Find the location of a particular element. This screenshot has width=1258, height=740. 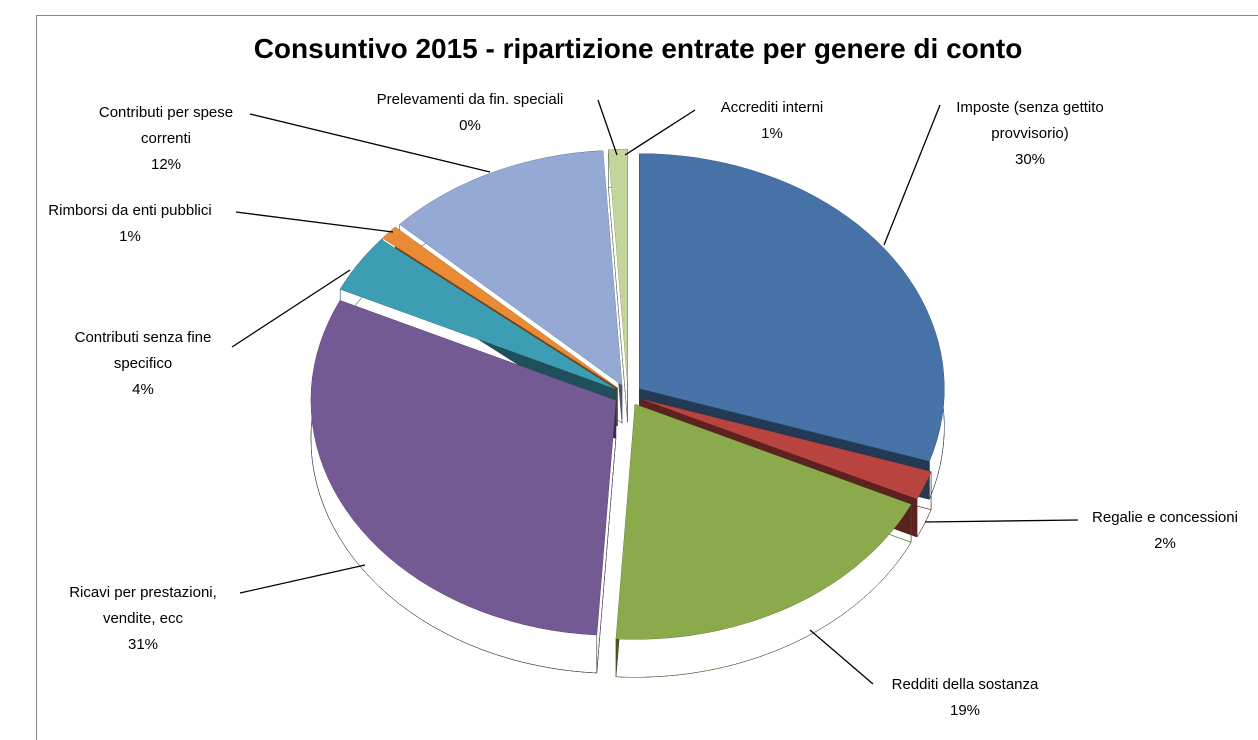

data-label: Accrediti interni 1% is located at coordinates (772, 121).